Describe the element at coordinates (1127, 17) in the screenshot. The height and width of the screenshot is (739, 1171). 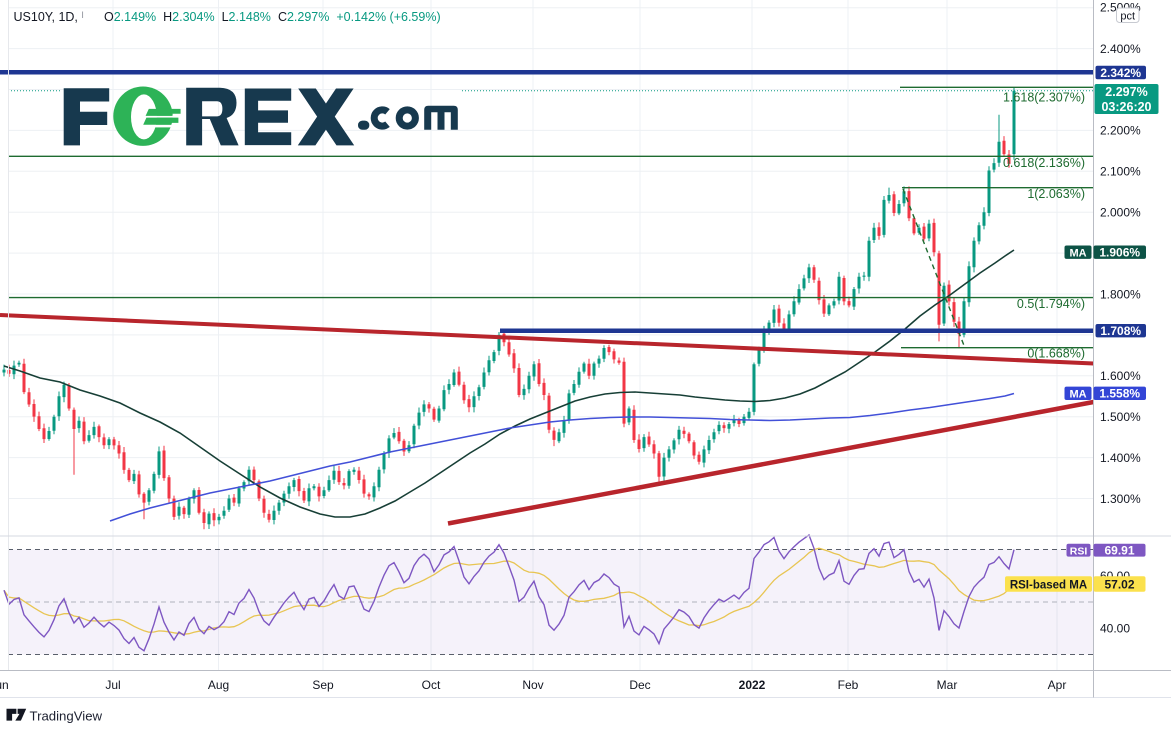
I see `svg-text: pct` at that location.